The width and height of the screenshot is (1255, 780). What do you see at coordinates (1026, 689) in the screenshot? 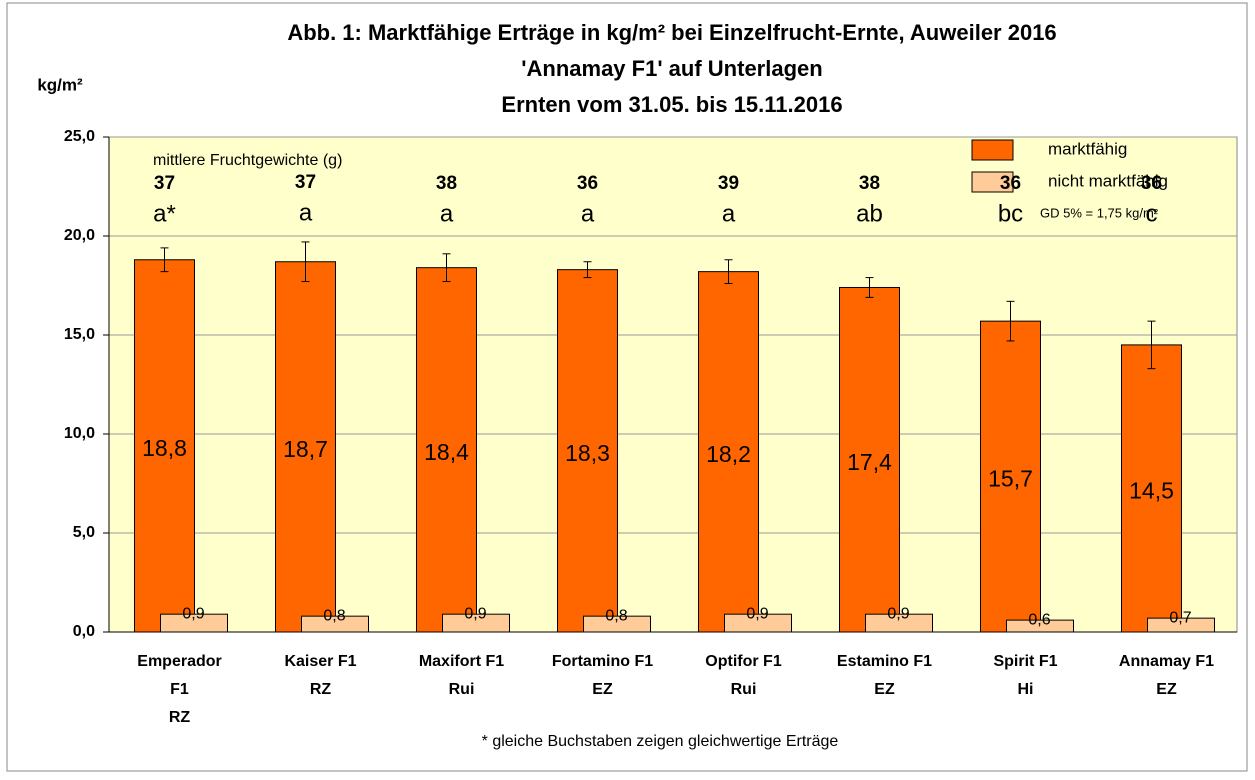
I see `x-tick-label: Hi` at bounding box center [1026, 689].